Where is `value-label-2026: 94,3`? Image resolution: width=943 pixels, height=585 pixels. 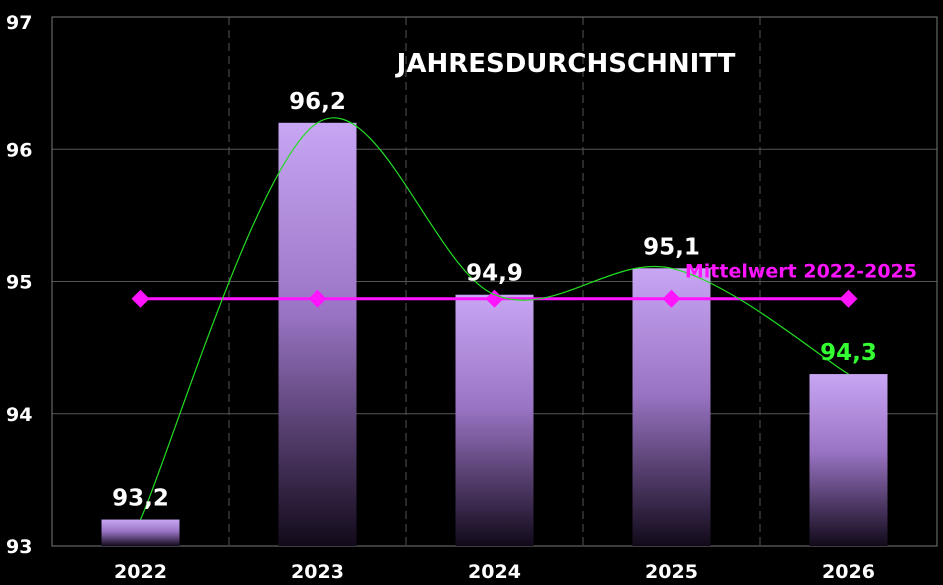 value-label-2026: 94,3 is located at coordinates (848, 353).